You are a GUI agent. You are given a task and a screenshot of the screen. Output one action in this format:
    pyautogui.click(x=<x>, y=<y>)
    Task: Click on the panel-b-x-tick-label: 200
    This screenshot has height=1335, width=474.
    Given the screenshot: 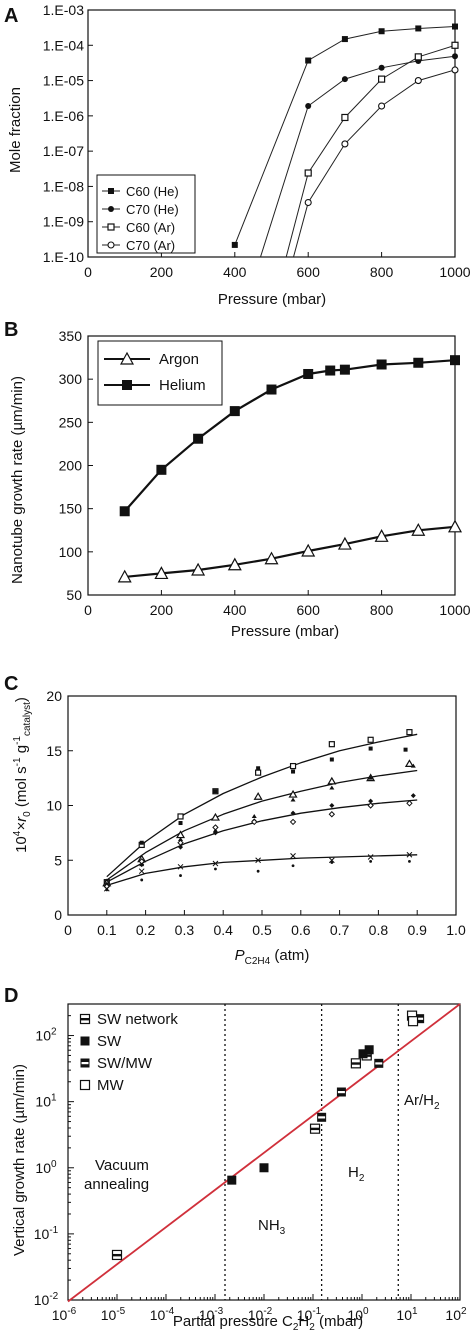 What is the action you would take?
    pyautogui.click(x=162, y=610)
    